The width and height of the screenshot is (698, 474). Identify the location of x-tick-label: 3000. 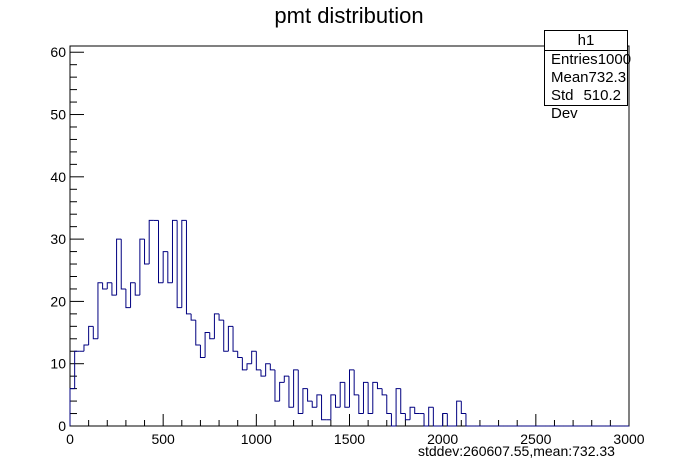
(628, 439).